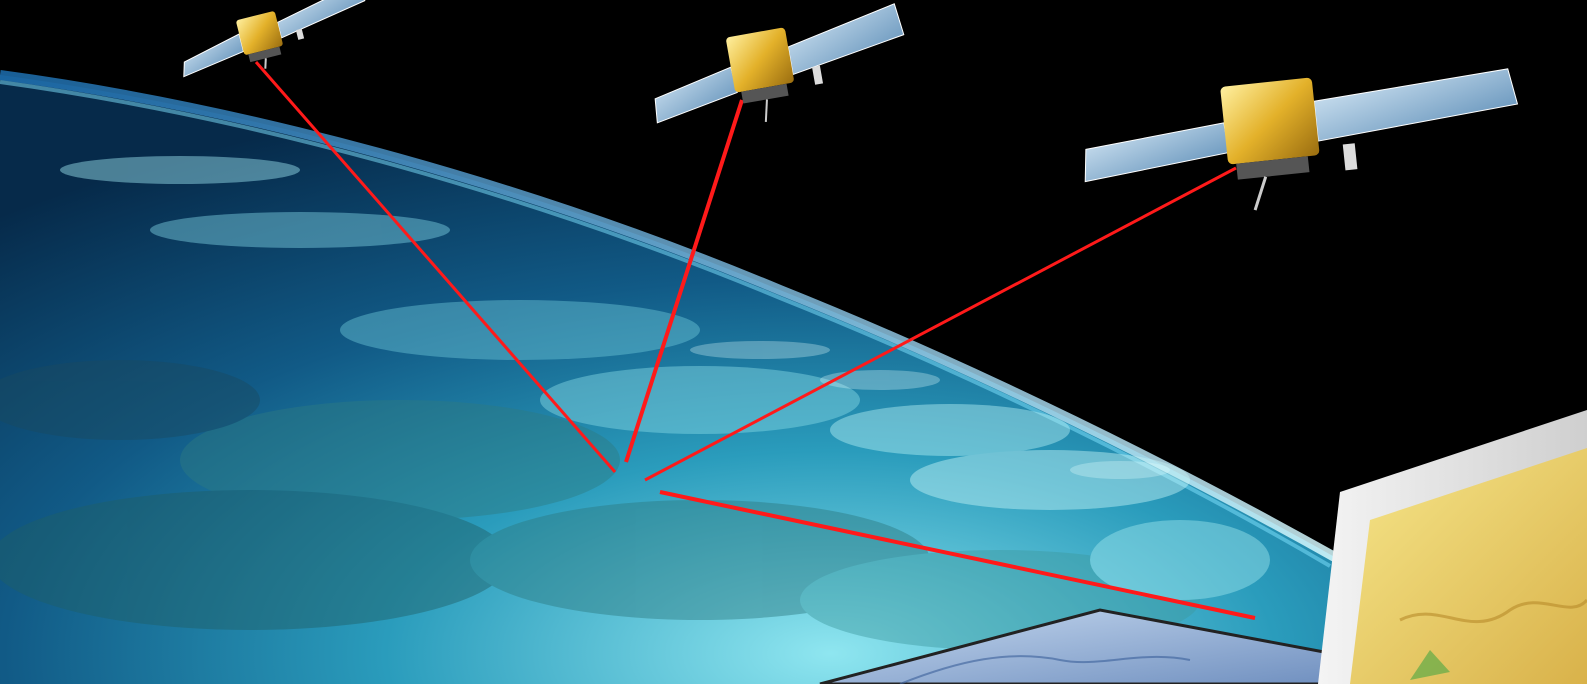 This screenshot has width=1587, height=684. I want to click on receiver-device, so click(1452, 547).